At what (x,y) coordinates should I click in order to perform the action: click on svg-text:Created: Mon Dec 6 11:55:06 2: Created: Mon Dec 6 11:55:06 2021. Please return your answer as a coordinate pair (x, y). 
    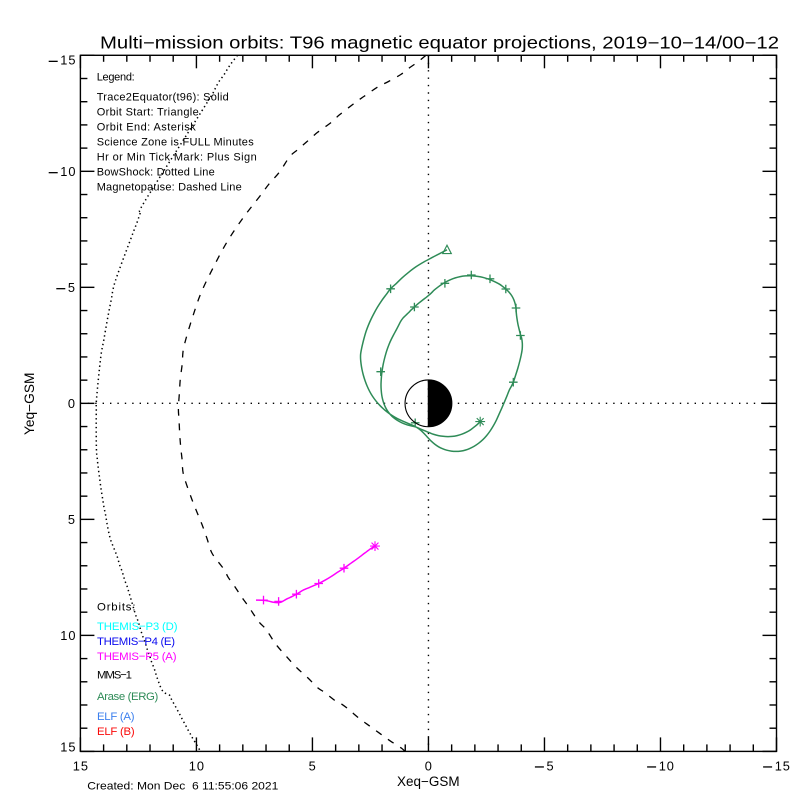
    Looking at the image, I should click on (182, 787).